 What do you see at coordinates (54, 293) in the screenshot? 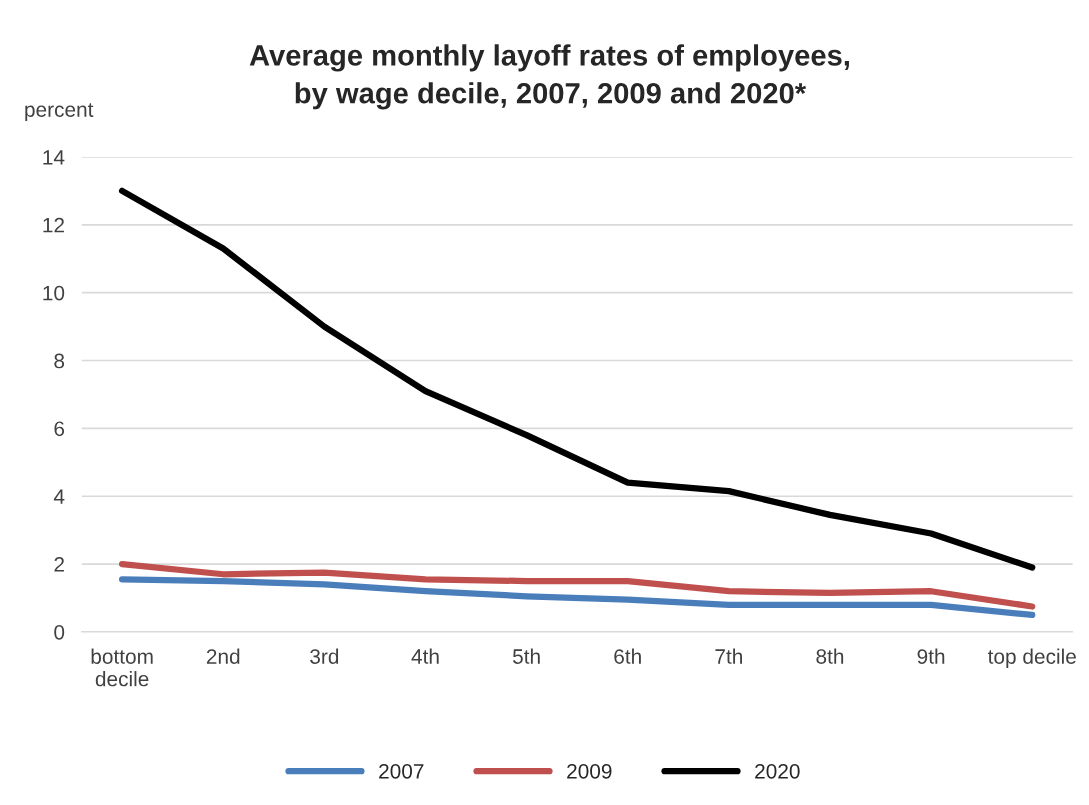
I see `y-tick-label: 10` at bounding box center [54, 293].